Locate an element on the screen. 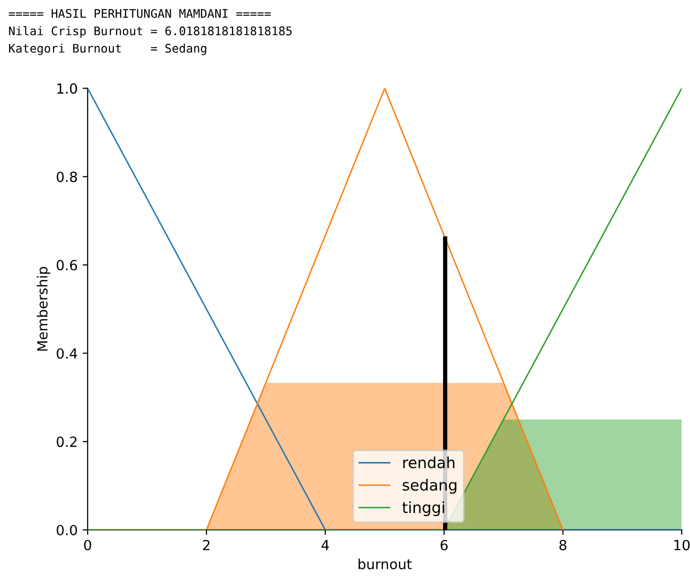 The image size is (690, 581). x-axis-title: burnout is located at coordinates (385, 564).